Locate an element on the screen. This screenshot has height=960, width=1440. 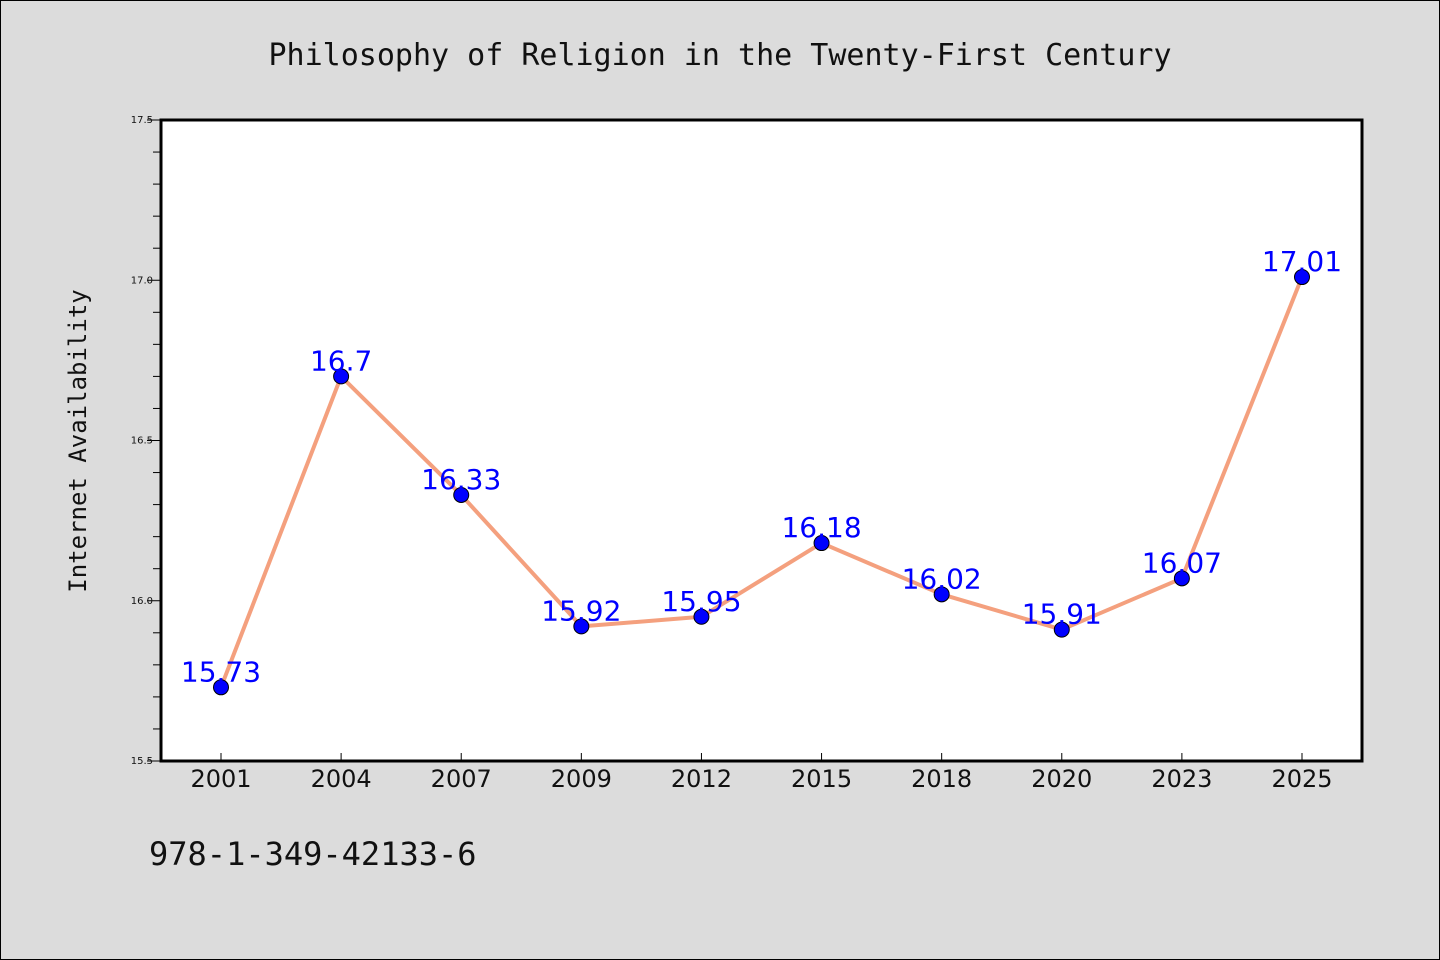
y-tick-label: 16.5 is located at coordinates (142, 441).